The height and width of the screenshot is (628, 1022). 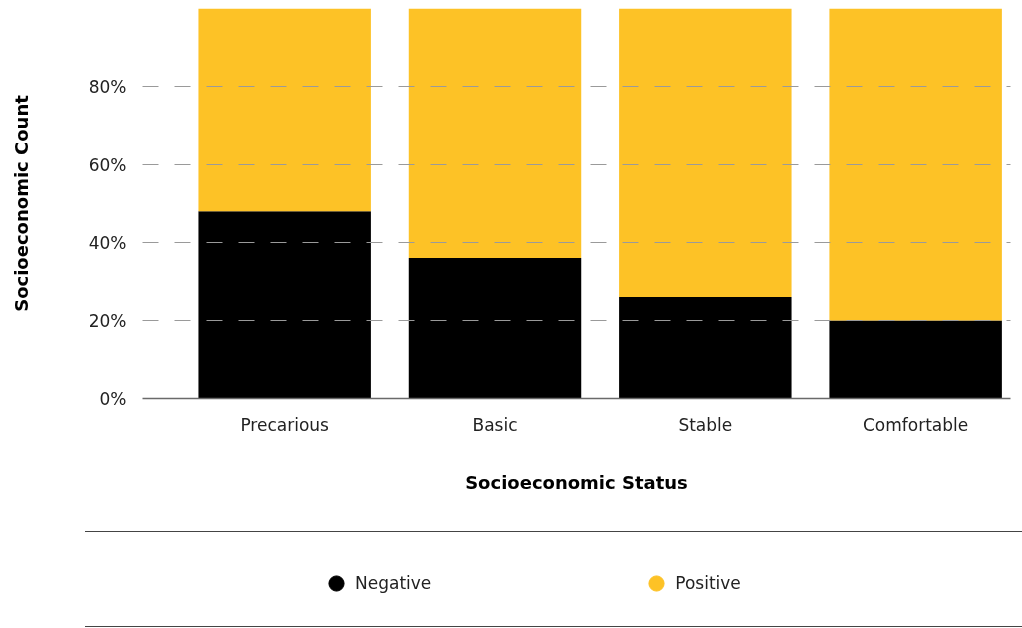 What do you see at coordinates (393, 583) in the screenshot?
I see `legend-label: Negative` at bounding box center [393, 583].